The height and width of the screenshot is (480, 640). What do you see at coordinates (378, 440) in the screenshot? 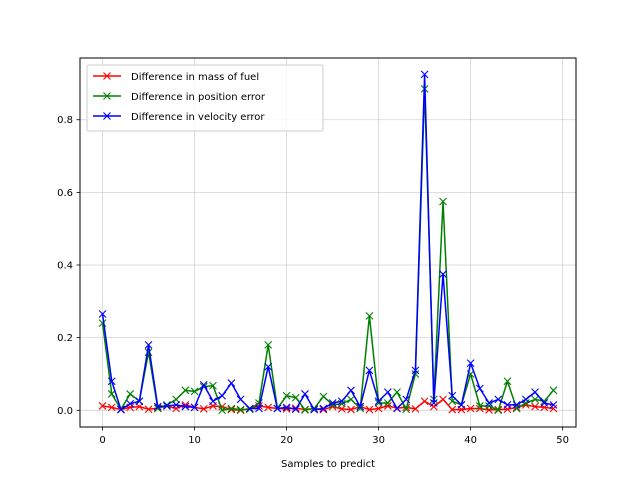
I see `x-tick-label: 30` at bounding box center [378, 440].